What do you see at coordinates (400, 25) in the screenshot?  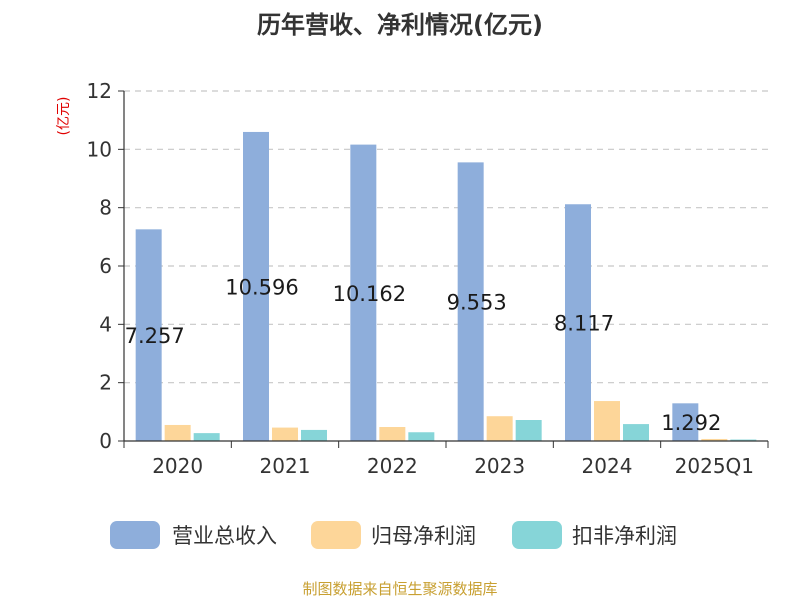 I see `chart-title: 历年营收、净利情况(亿元)` at bounding box center [400, 25].